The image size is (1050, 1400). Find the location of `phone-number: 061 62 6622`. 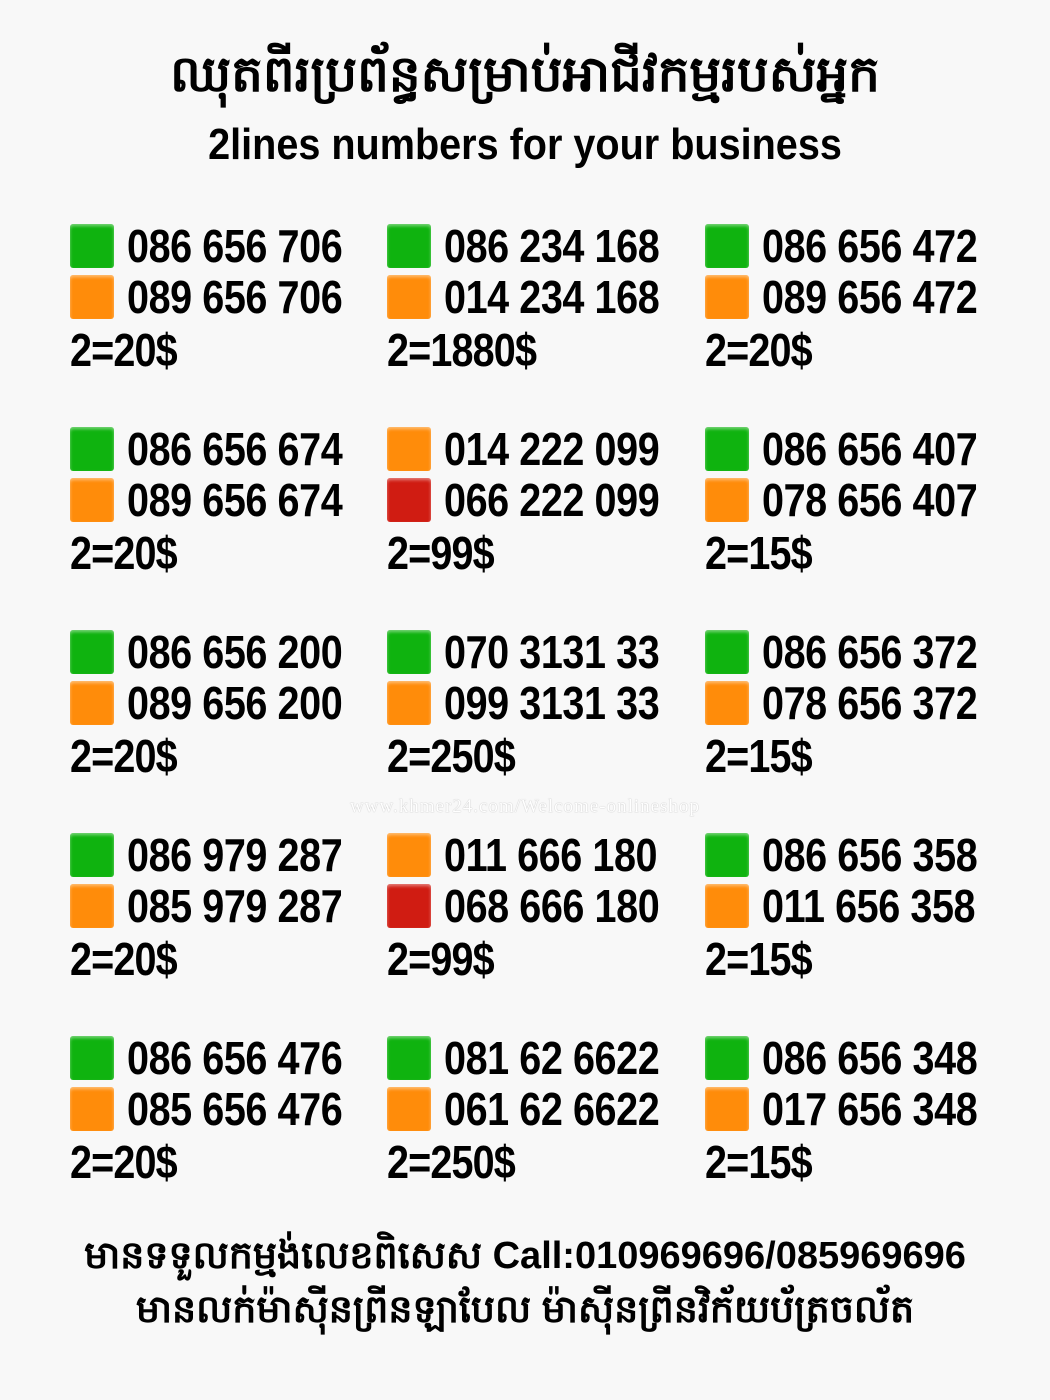

phone-number: 061 62 6622 is located at coordinates (552, 1109).